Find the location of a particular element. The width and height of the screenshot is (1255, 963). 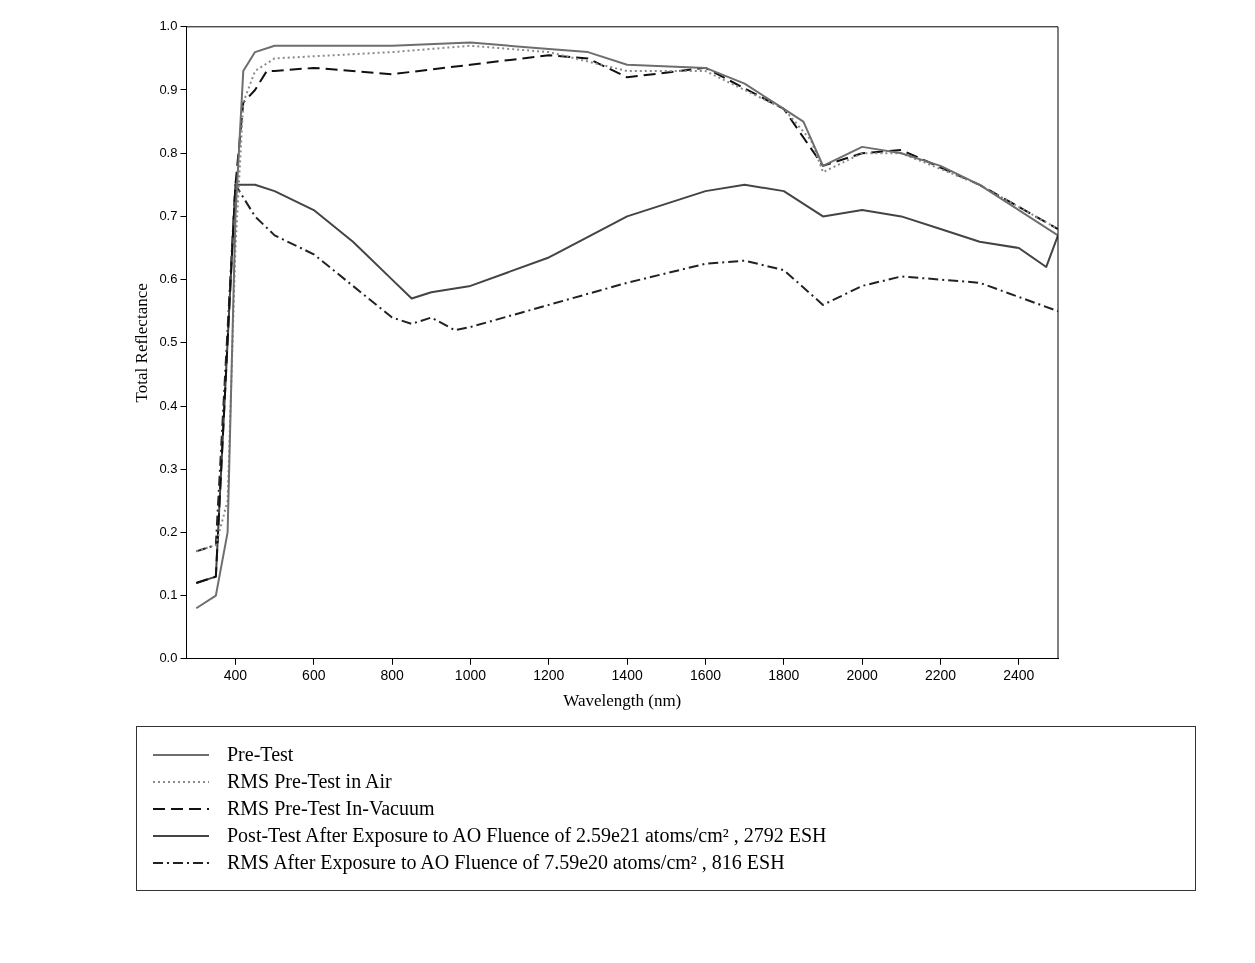

y-tick-label: 0.3 is located at coordinates (168, 468).